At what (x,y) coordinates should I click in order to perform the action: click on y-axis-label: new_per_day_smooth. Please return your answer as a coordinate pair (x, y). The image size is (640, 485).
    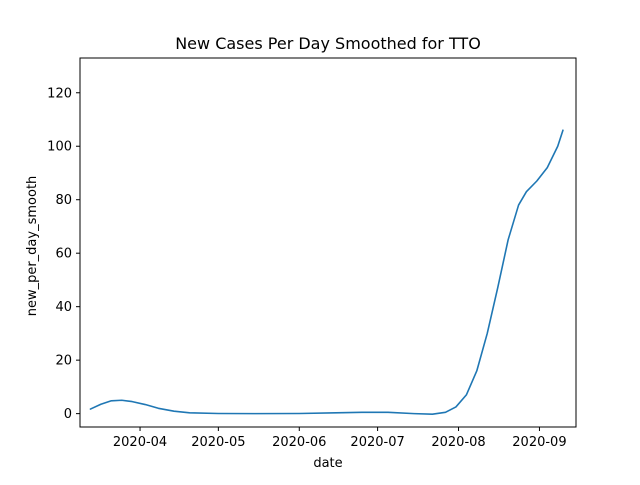
    Looking at the image, I should click on (32, 246).